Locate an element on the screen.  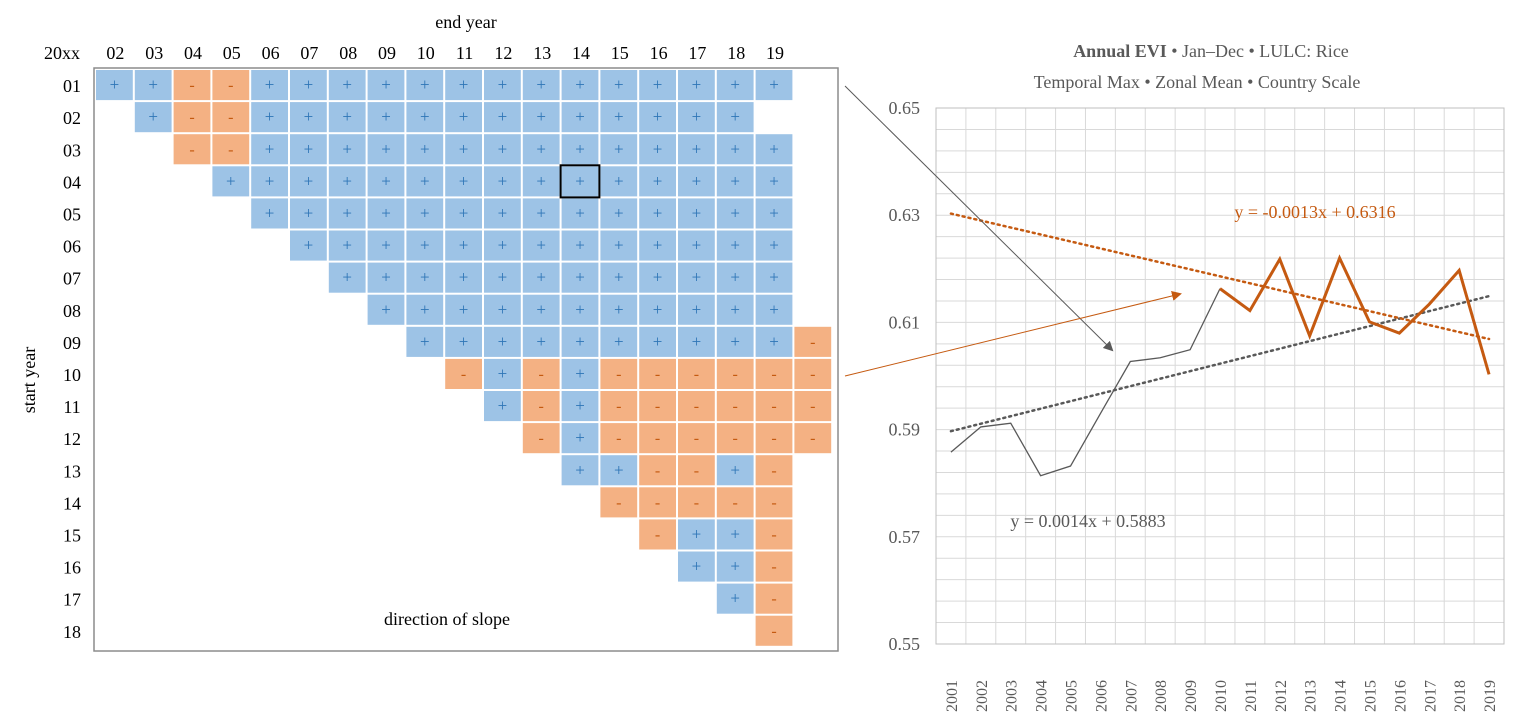
start-year-label: 05 is located at coordinates (72, 214).